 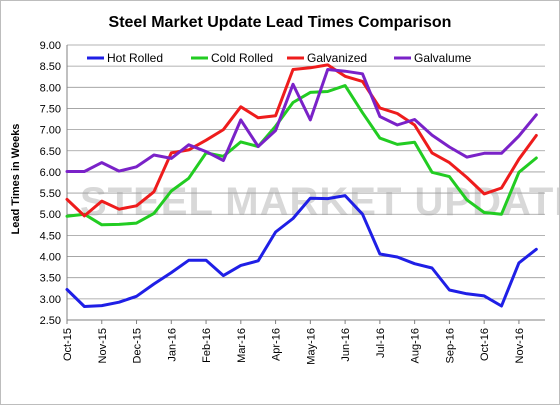 What do you see at coordinates (311, 346) in the screenshot?
I see `x-tick-label: May-16` at bounding box center [311, 346].